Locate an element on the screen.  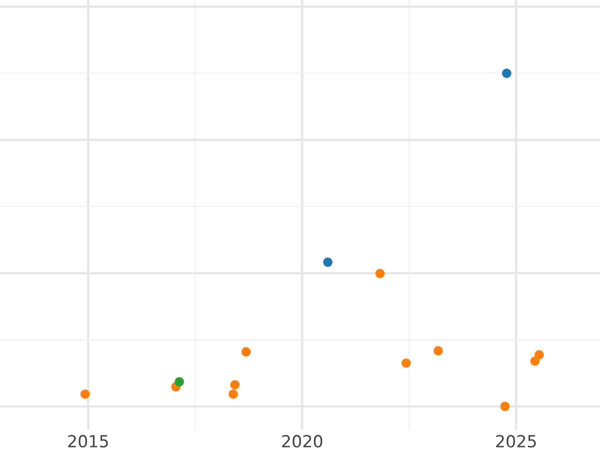
x-tick-label: 2015 is located at coordinates (88, 441).